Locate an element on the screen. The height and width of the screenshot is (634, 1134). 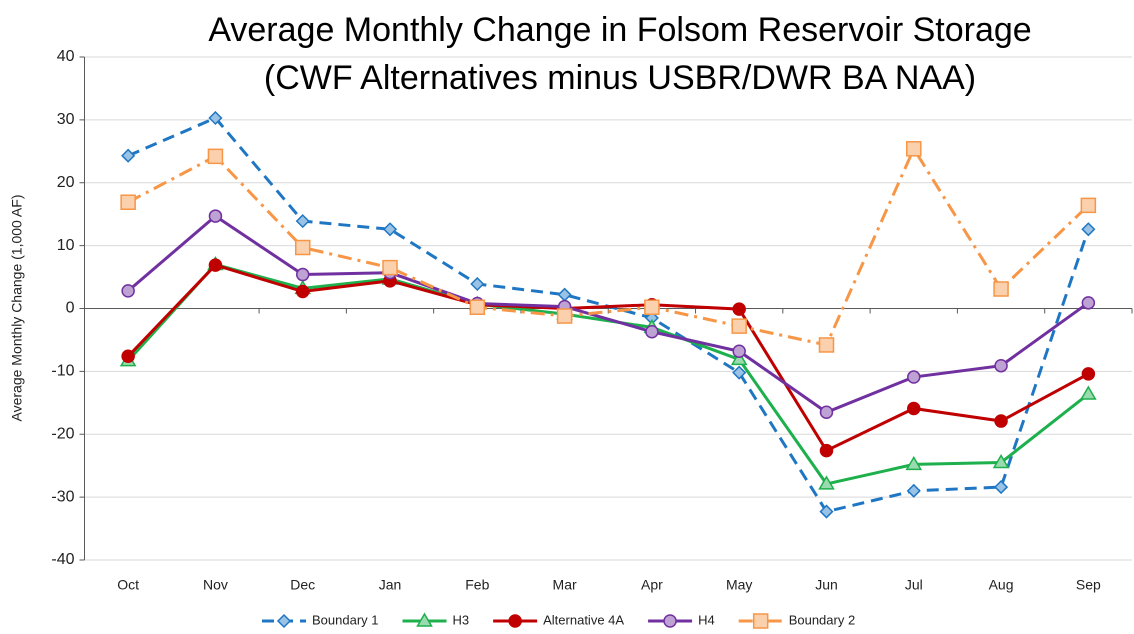
x-tick-label: Jun is located at coordinates (826, 585).